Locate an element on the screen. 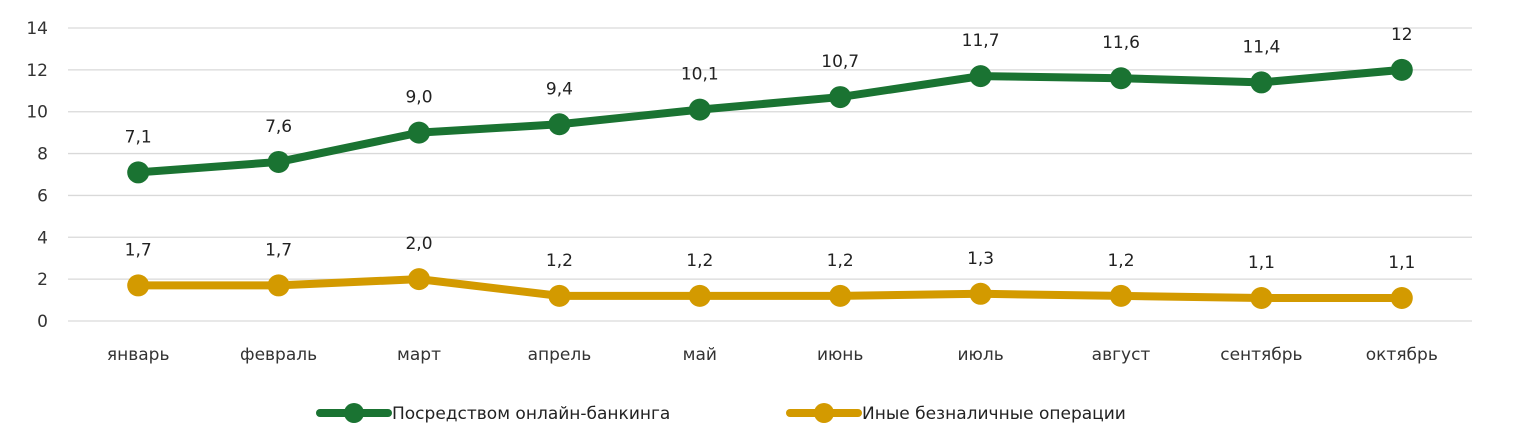 The image size is (1515, 443). data-label: 10,7 is located at coordinates (840, 62).